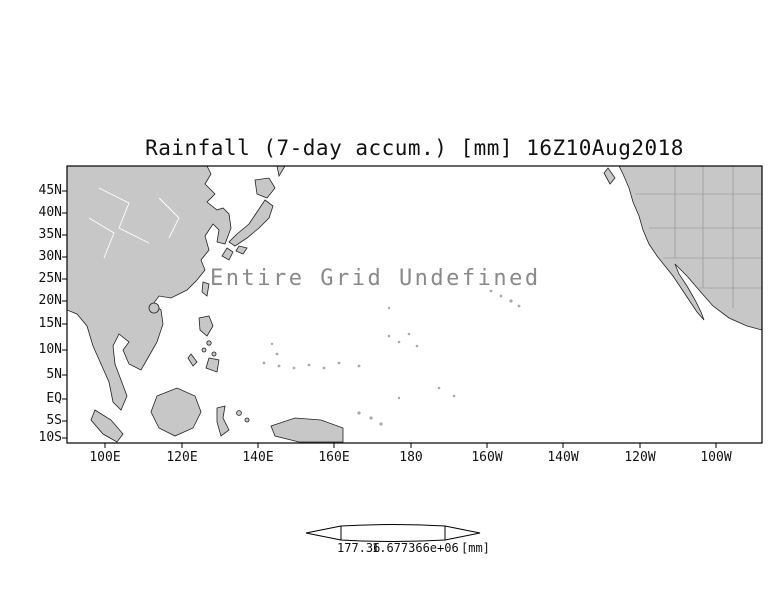 This screenshot has height=612, width=784. Describe the element at coordinates (410, 445) in the screenshot. I see `lon-tick-marks` at that location.